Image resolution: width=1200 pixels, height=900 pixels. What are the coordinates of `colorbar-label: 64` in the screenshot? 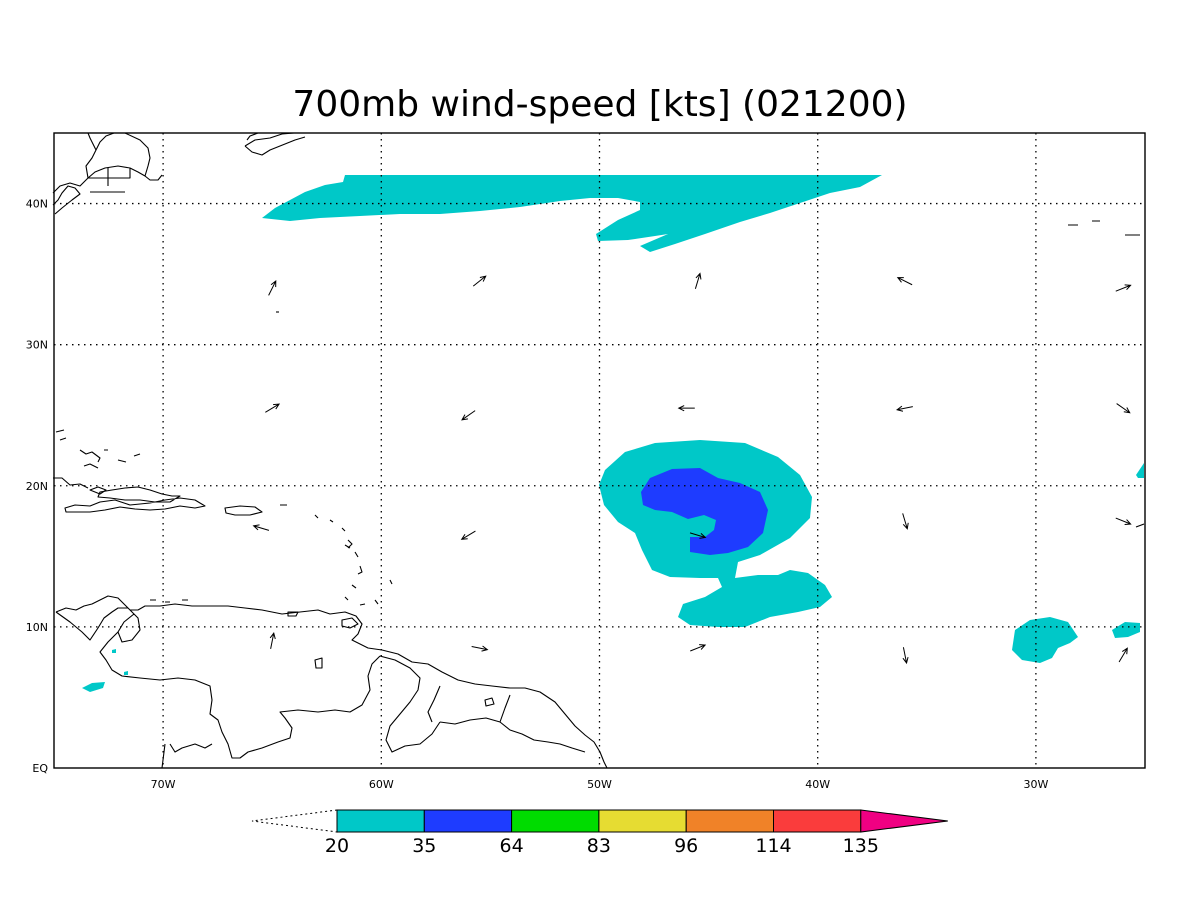 It's located at (512, 846).